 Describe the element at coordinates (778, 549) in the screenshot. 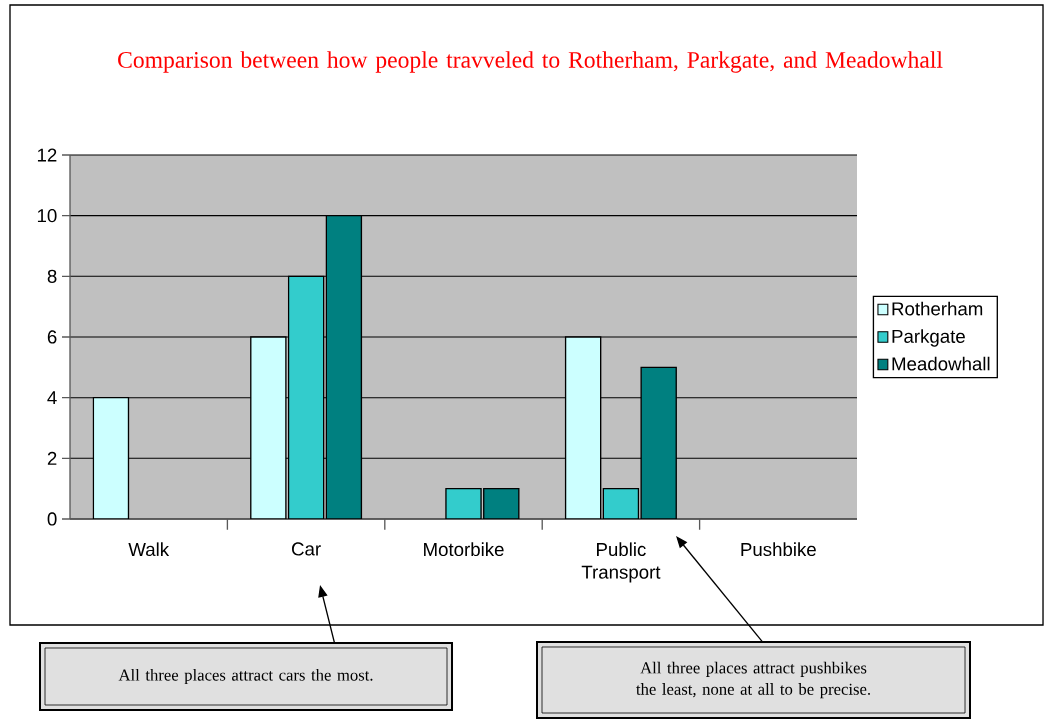

I see `x-tick-label: Pushbike` at that location.